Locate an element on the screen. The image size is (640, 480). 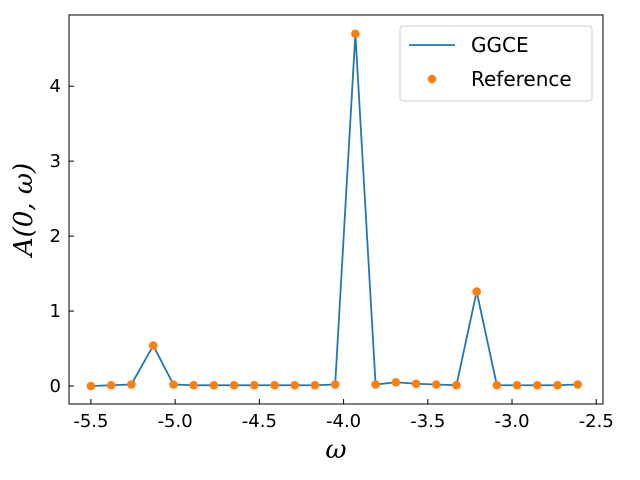
legend-label-ggce: GGCE is located at coordinates (500, 45).